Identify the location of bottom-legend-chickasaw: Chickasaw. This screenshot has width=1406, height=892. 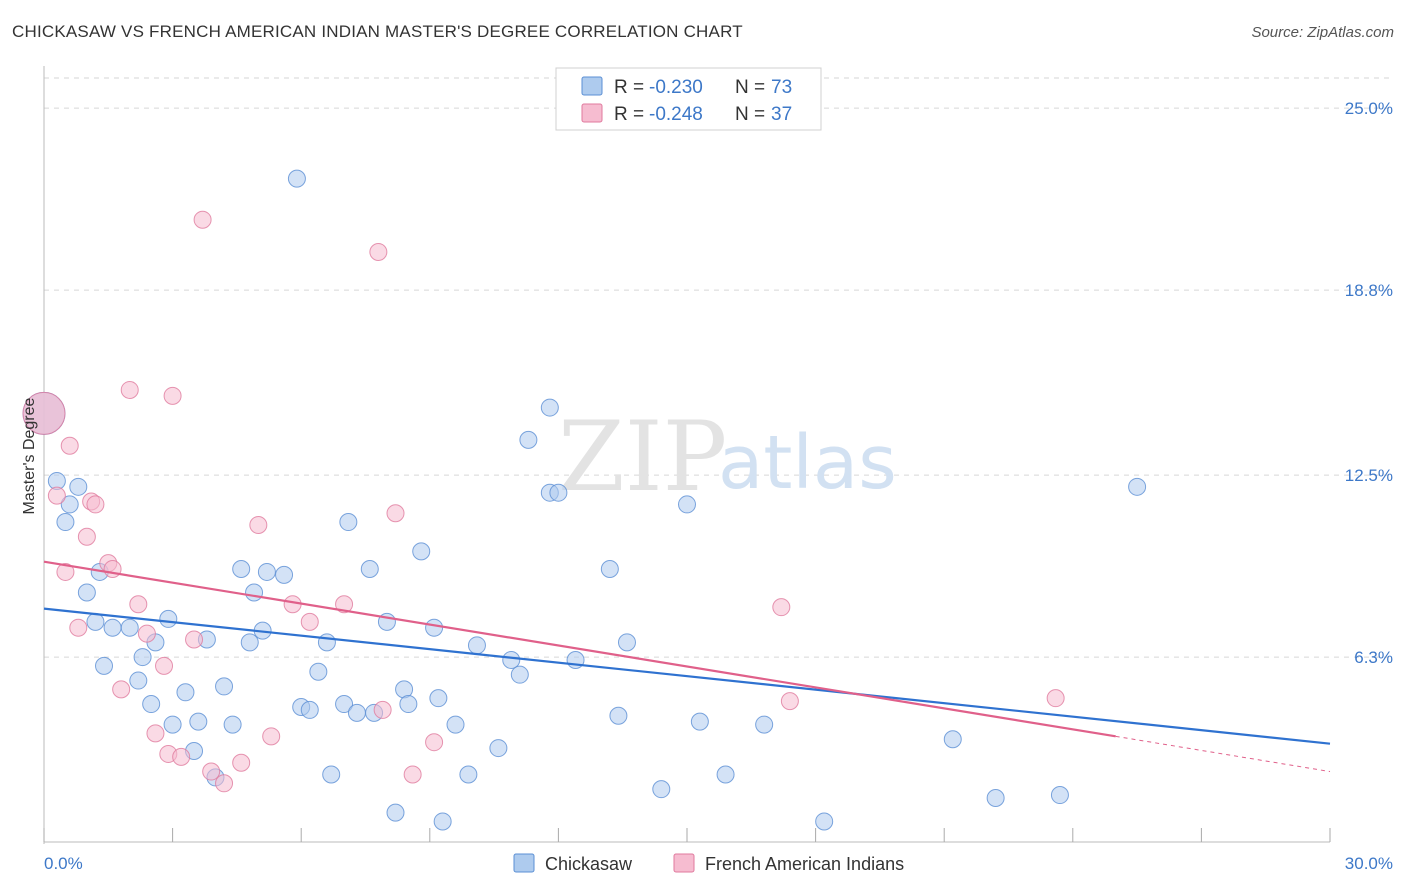
(589, 864).